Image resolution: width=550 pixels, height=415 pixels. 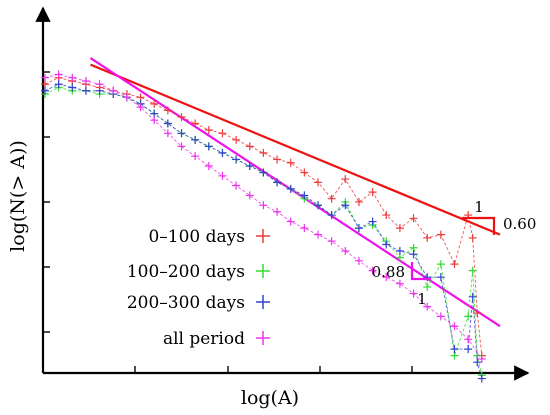 What do you see at coordinates (186, 272) in the screenshot?
I see `legend-label: 100–200 days` at bounding box center [186, 272].